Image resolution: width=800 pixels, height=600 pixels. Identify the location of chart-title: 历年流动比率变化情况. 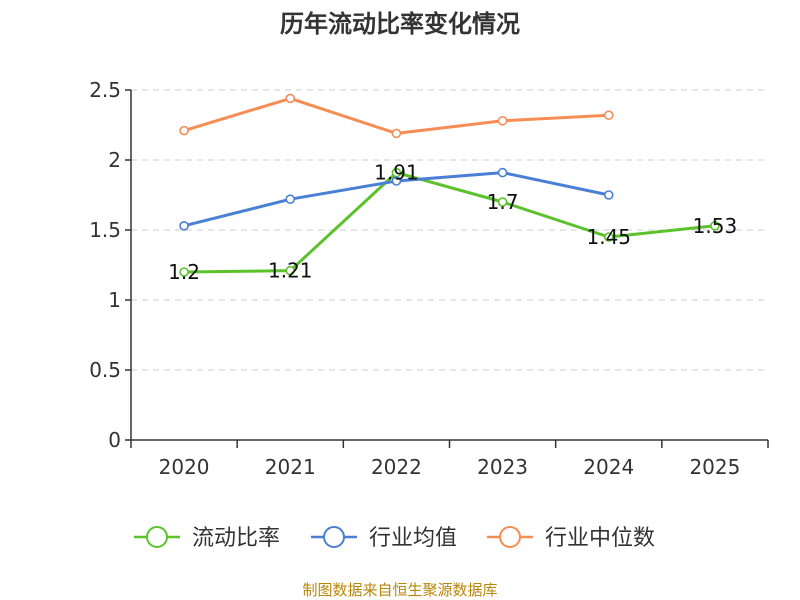
(400, 24).